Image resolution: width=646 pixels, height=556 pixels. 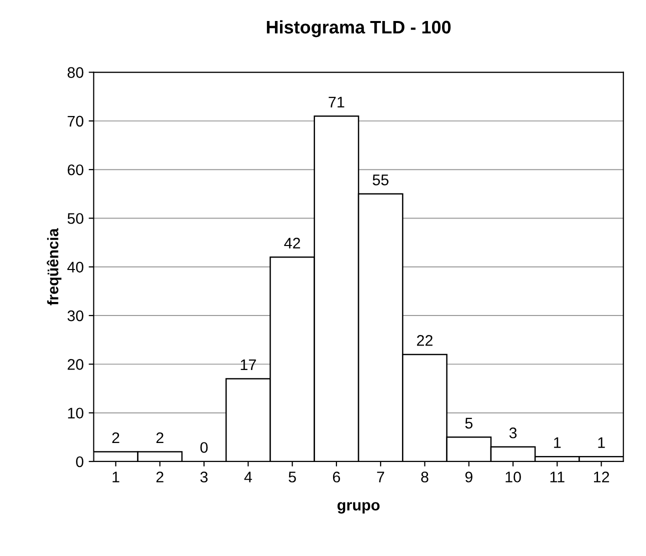 I want to click on x-tick-label: 5, so click(x=292, y=477).